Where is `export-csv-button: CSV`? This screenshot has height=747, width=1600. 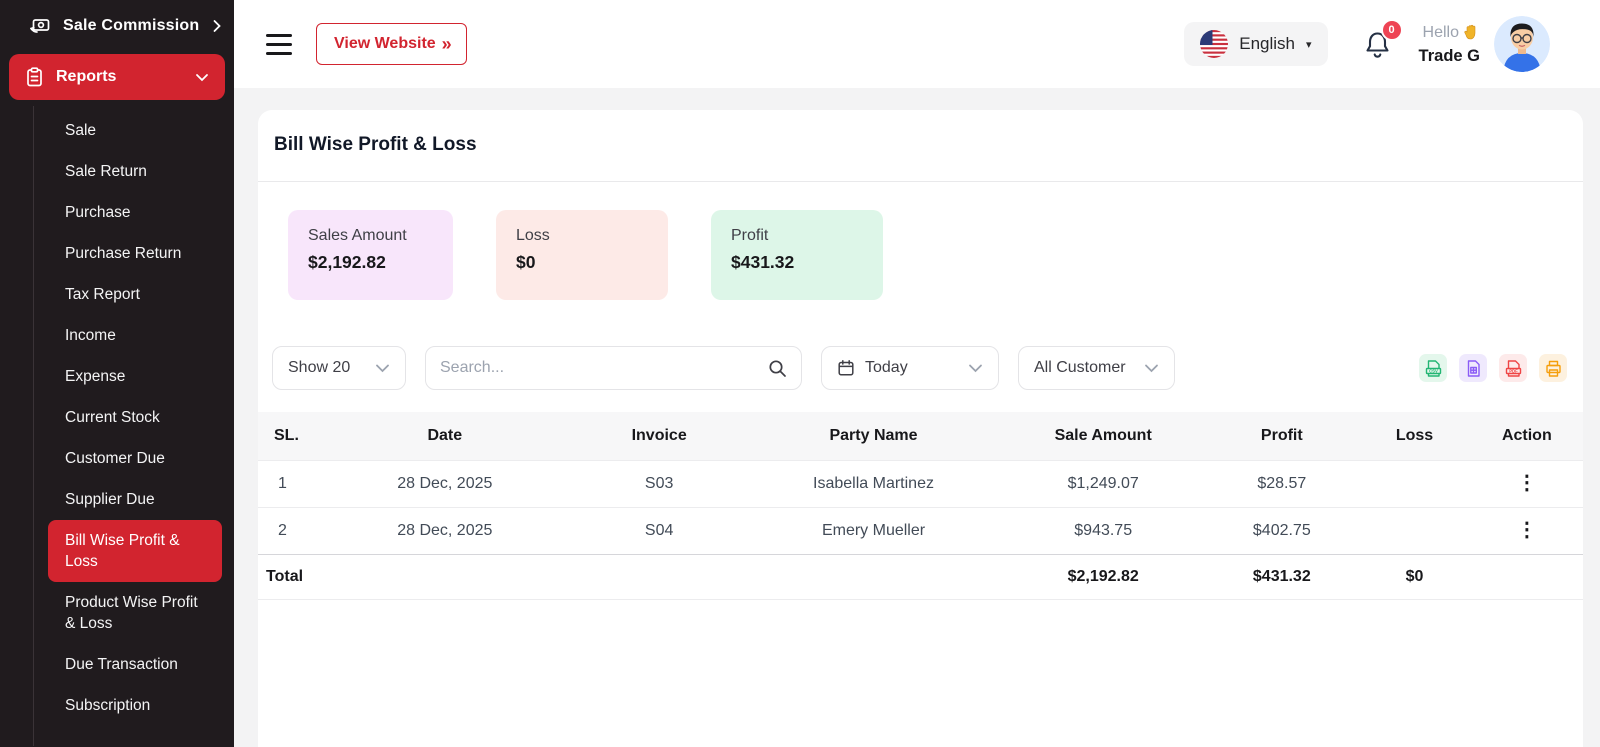
export-csv-button: CSV is located at coordinates (1433, 368).